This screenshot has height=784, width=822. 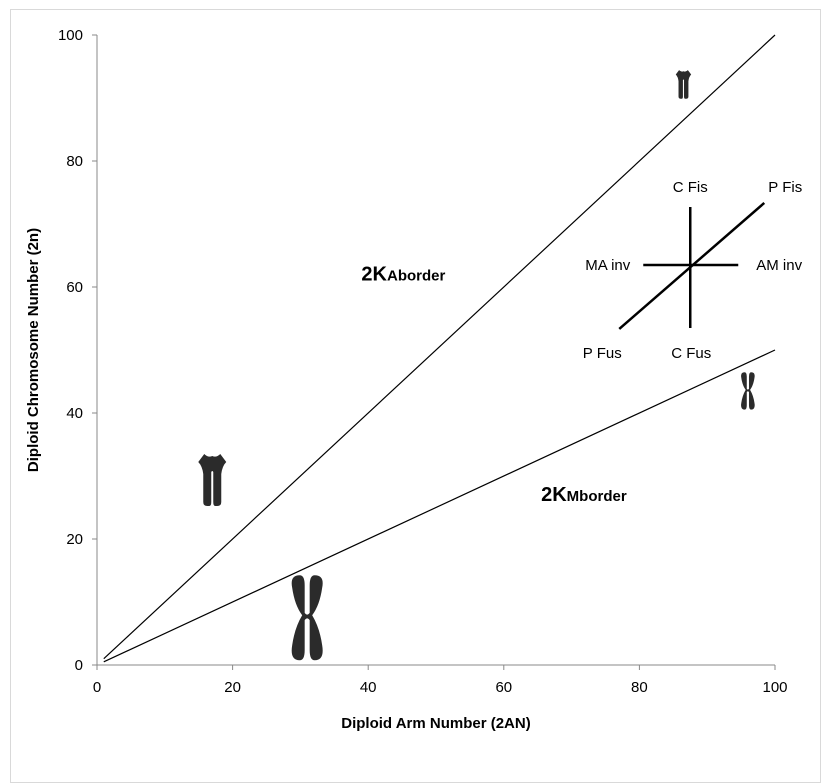 What do you see at coordinates (435, 723) in the screenshot?
I see `x-axis-title: Diploid Arm Number (2AN)` at bounding box center [435, 723].